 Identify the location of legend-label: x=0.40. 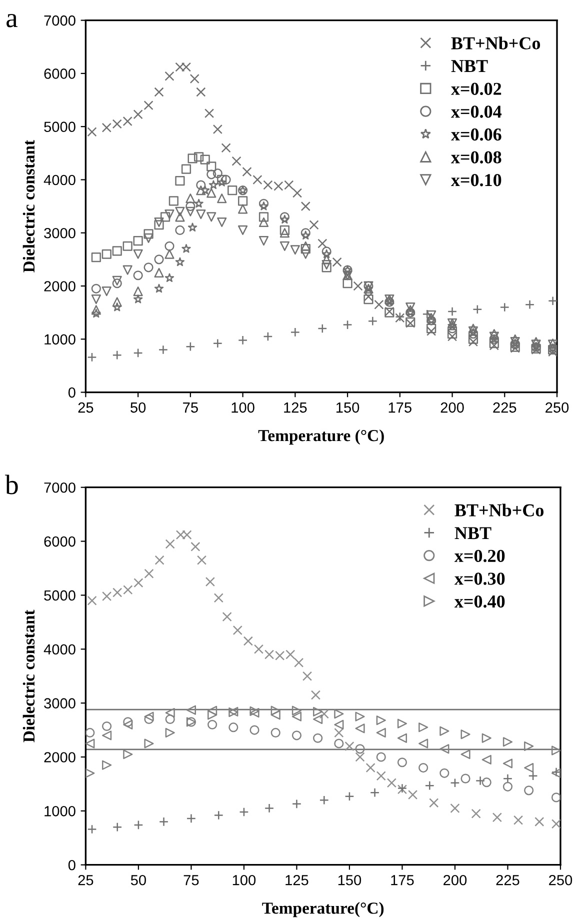
(479, 601).